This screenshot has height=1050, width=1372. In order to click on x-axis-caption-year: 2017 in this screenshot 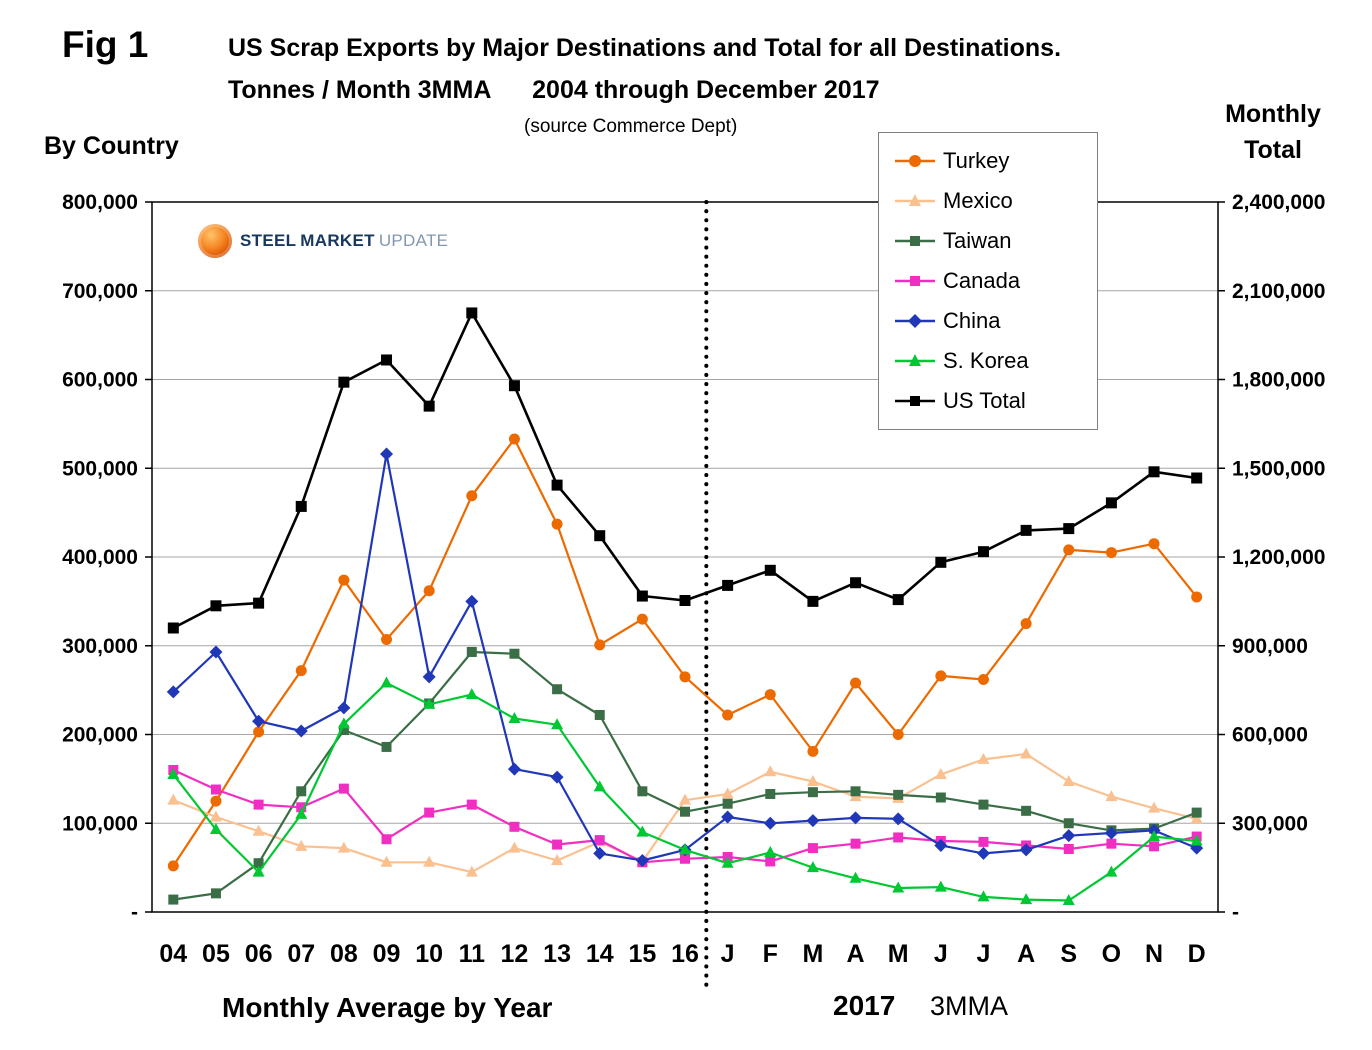, I will do `click(864, 1005)`.